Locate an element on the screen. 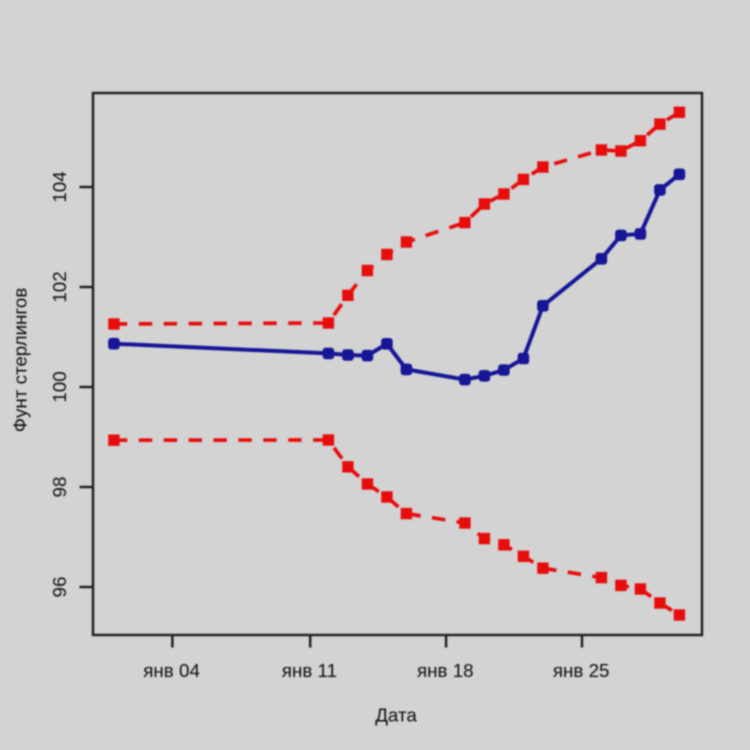 The width and height of the screenshot is (750, 750). svg-text: 98 is located at coordinates (59, 487).